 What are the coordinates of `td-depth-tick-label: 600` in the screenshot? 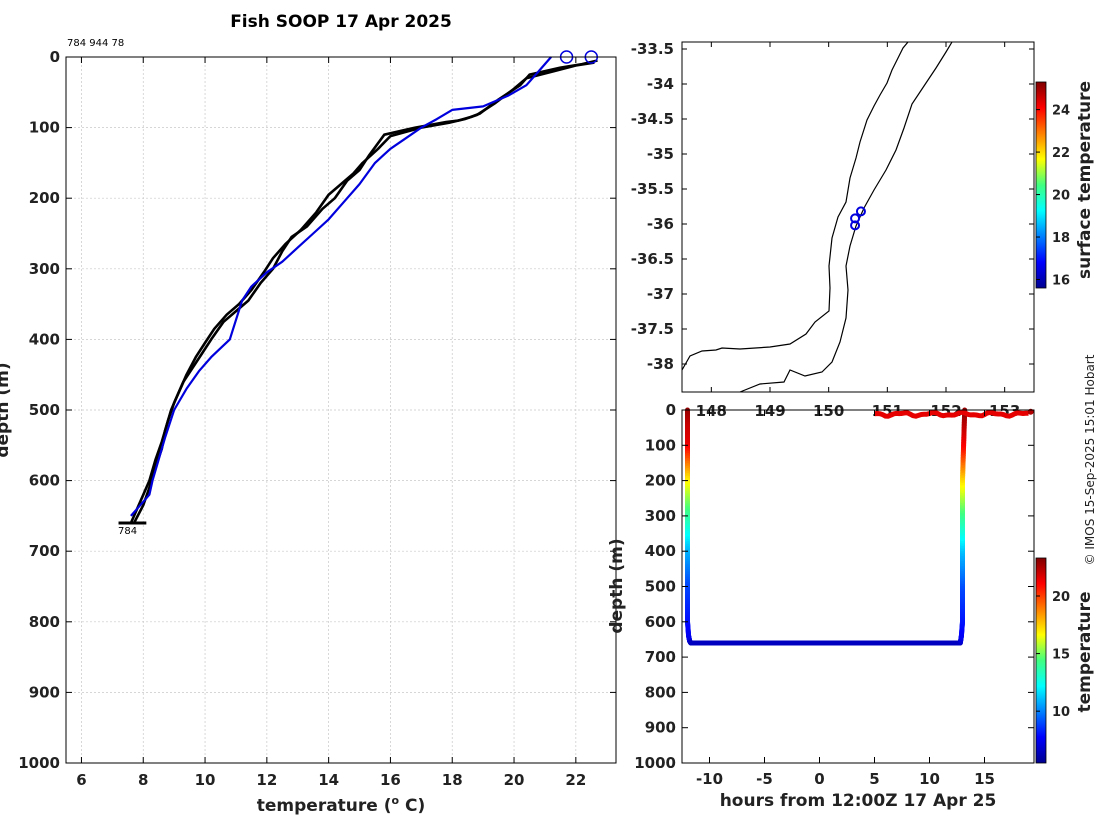 It's located at (660, 622).